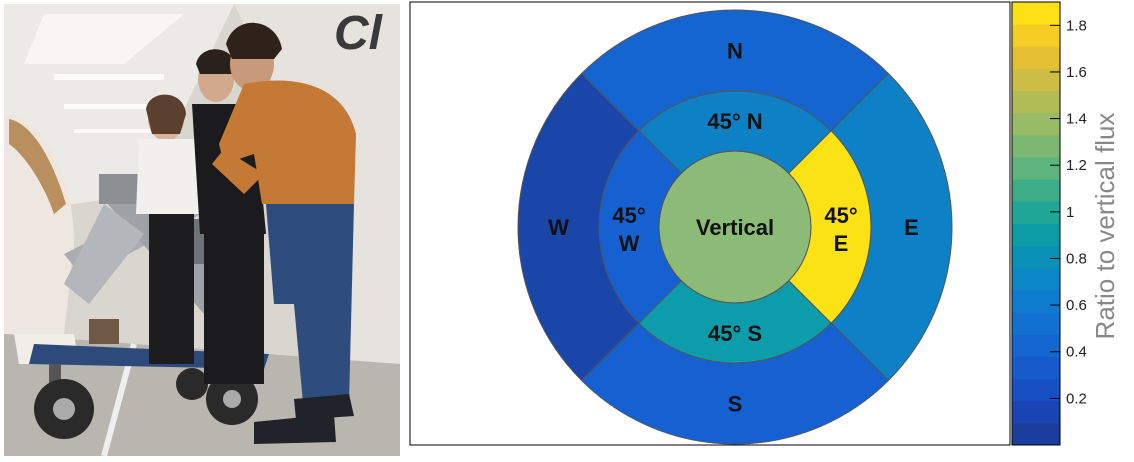 The width and height of the screenshot is (1134, 462). What do you see at coordinates (578, 227) in the screenshot?
I see `sector-w` at bounding box center [578, 227].